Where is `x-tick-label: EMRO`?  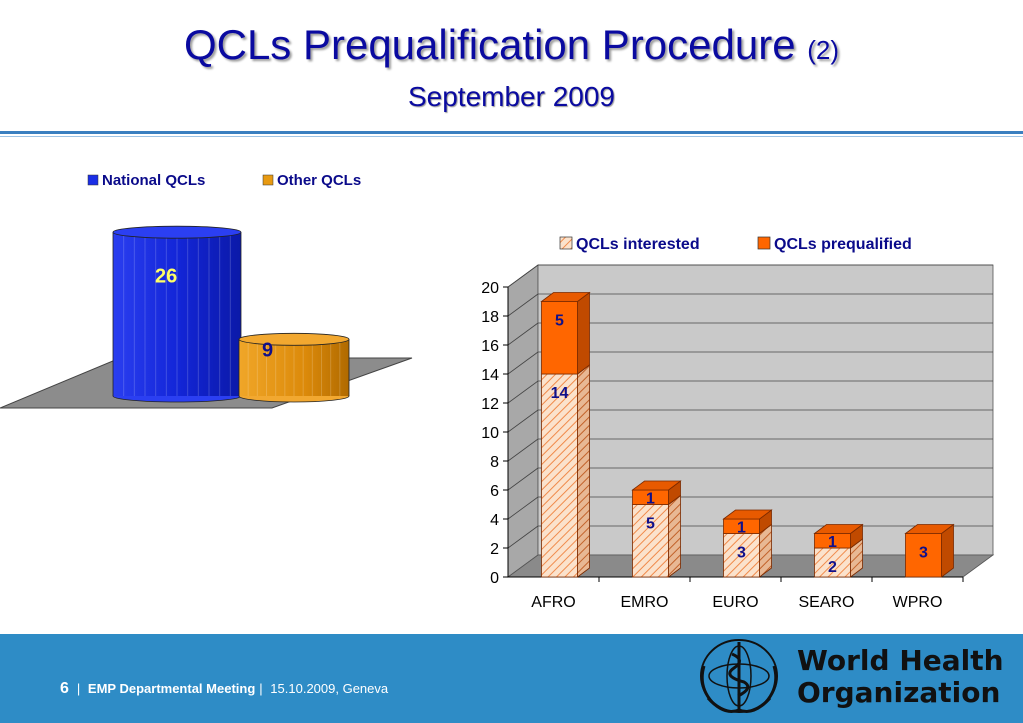 x-tick-label: EMRO is located at coordinates (645, 602).